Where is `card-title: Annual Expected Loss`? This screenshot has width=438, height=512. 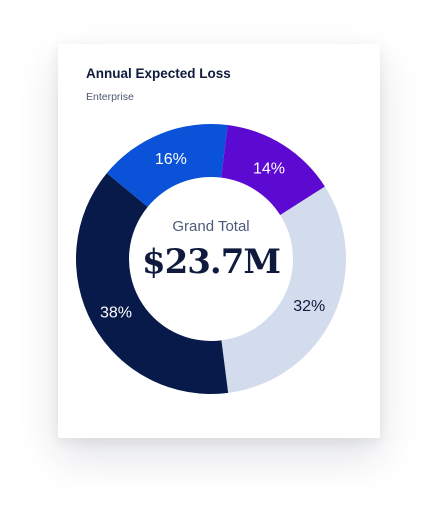
card-title: Annual Expected Loss is located at coordinates (158, 73).